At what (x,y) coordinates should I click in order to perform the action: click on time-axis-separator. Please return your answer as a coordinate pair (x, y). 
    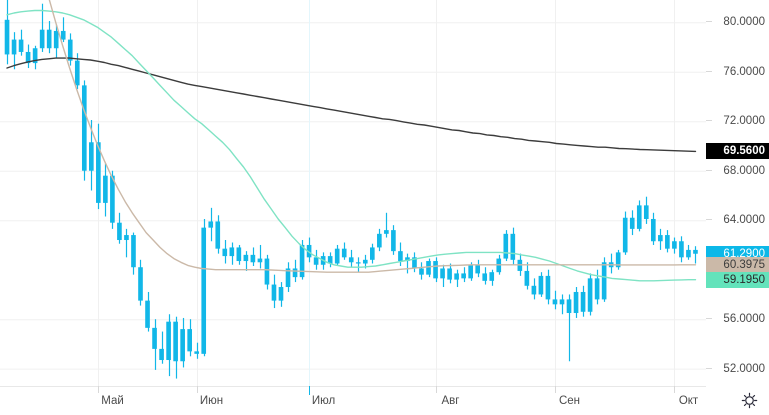
    Looking at the image, I should click on (353, 386).